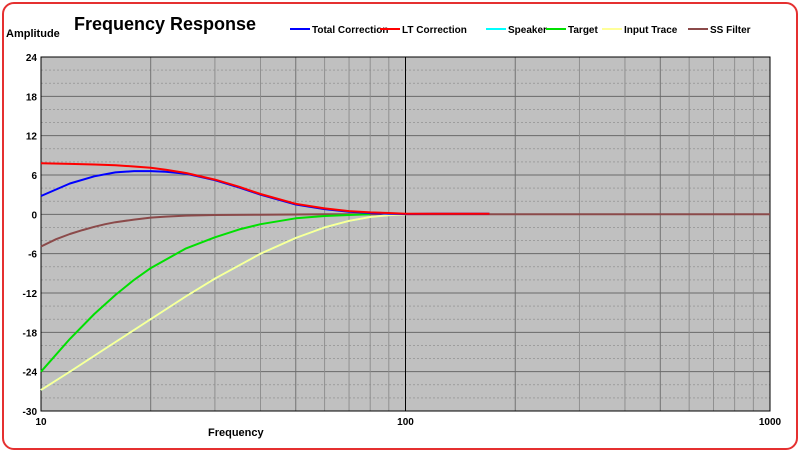  I want to click on x-tick-label: 1000, so click(770, 422).